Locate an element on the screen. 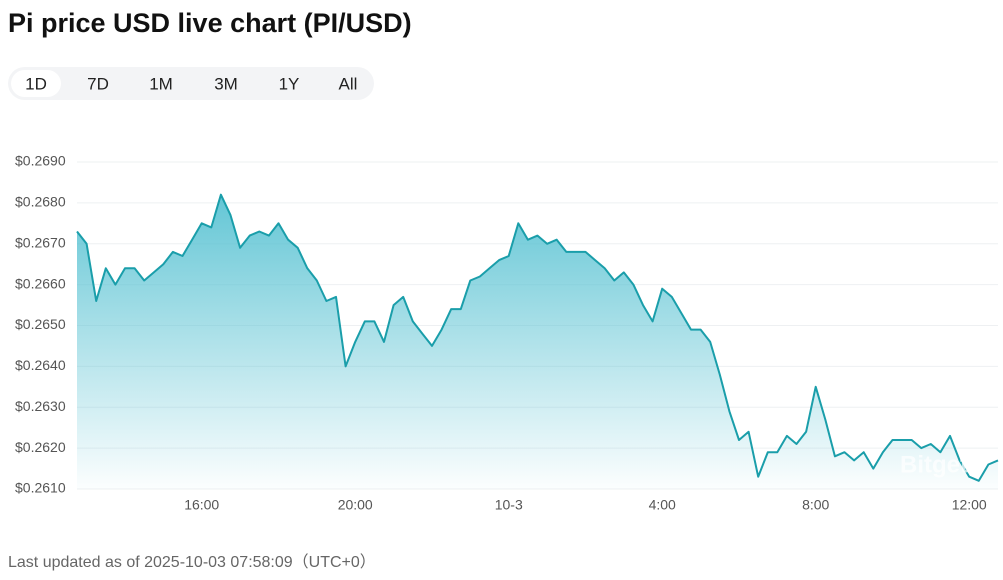  x-tick-label: 10-3 is located at coordinates (509, 505).